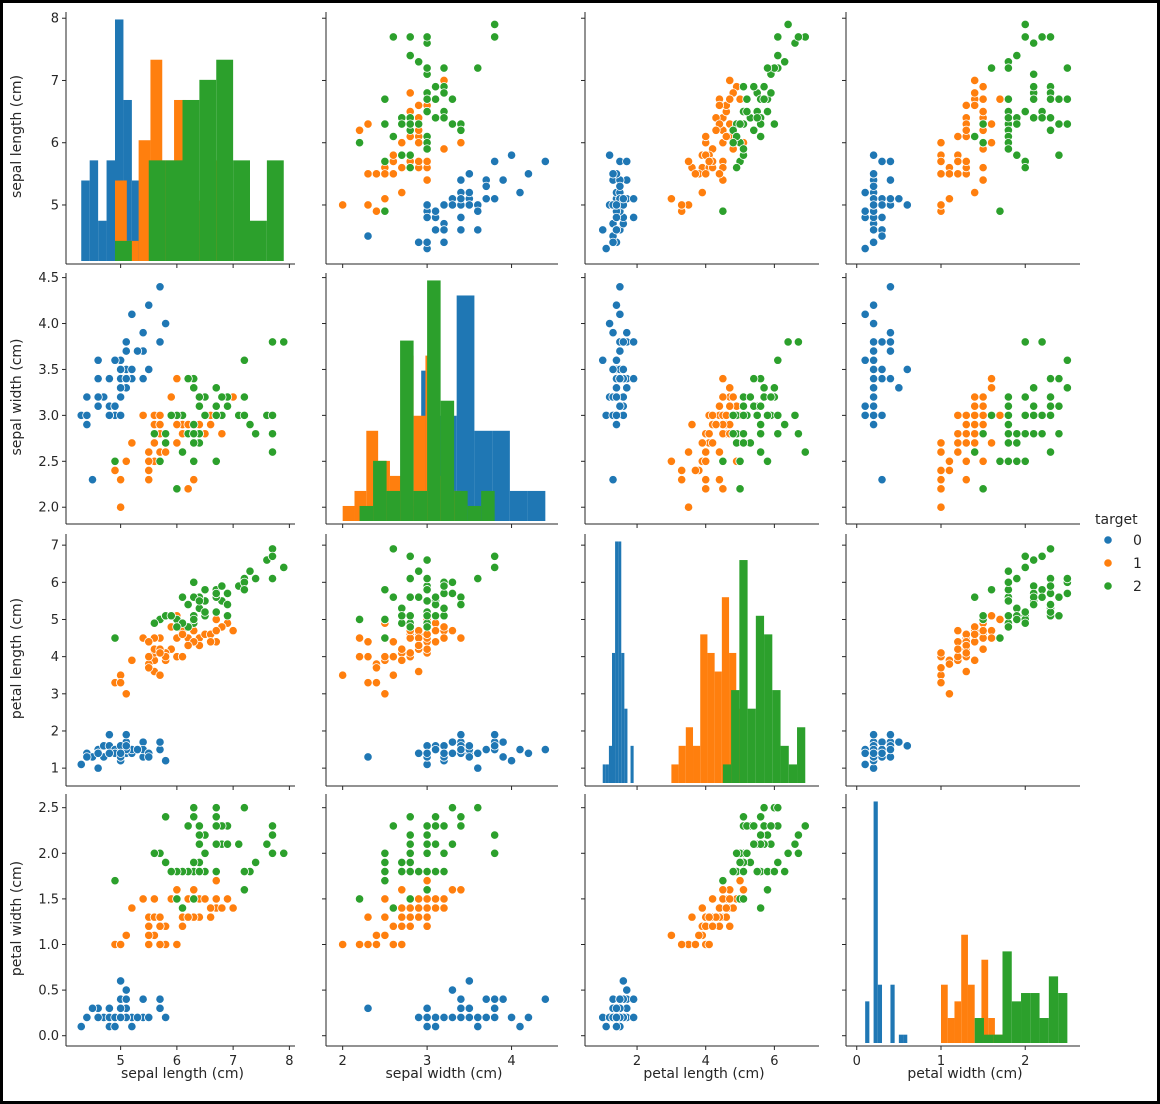 This screenshot has width=1160, height=1104. I want to click on panel-sepal-width-vs-sepal-width, so click(440, 400).